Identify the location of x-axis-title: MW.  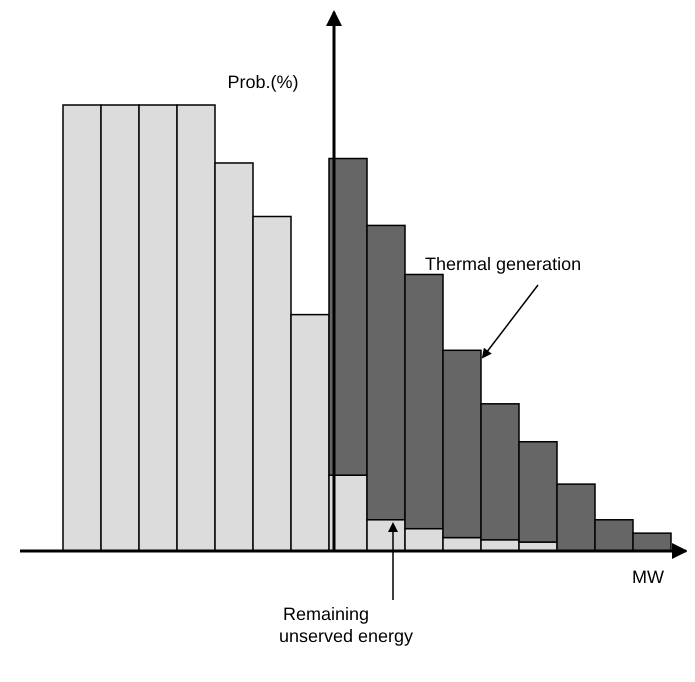
(648, 577).